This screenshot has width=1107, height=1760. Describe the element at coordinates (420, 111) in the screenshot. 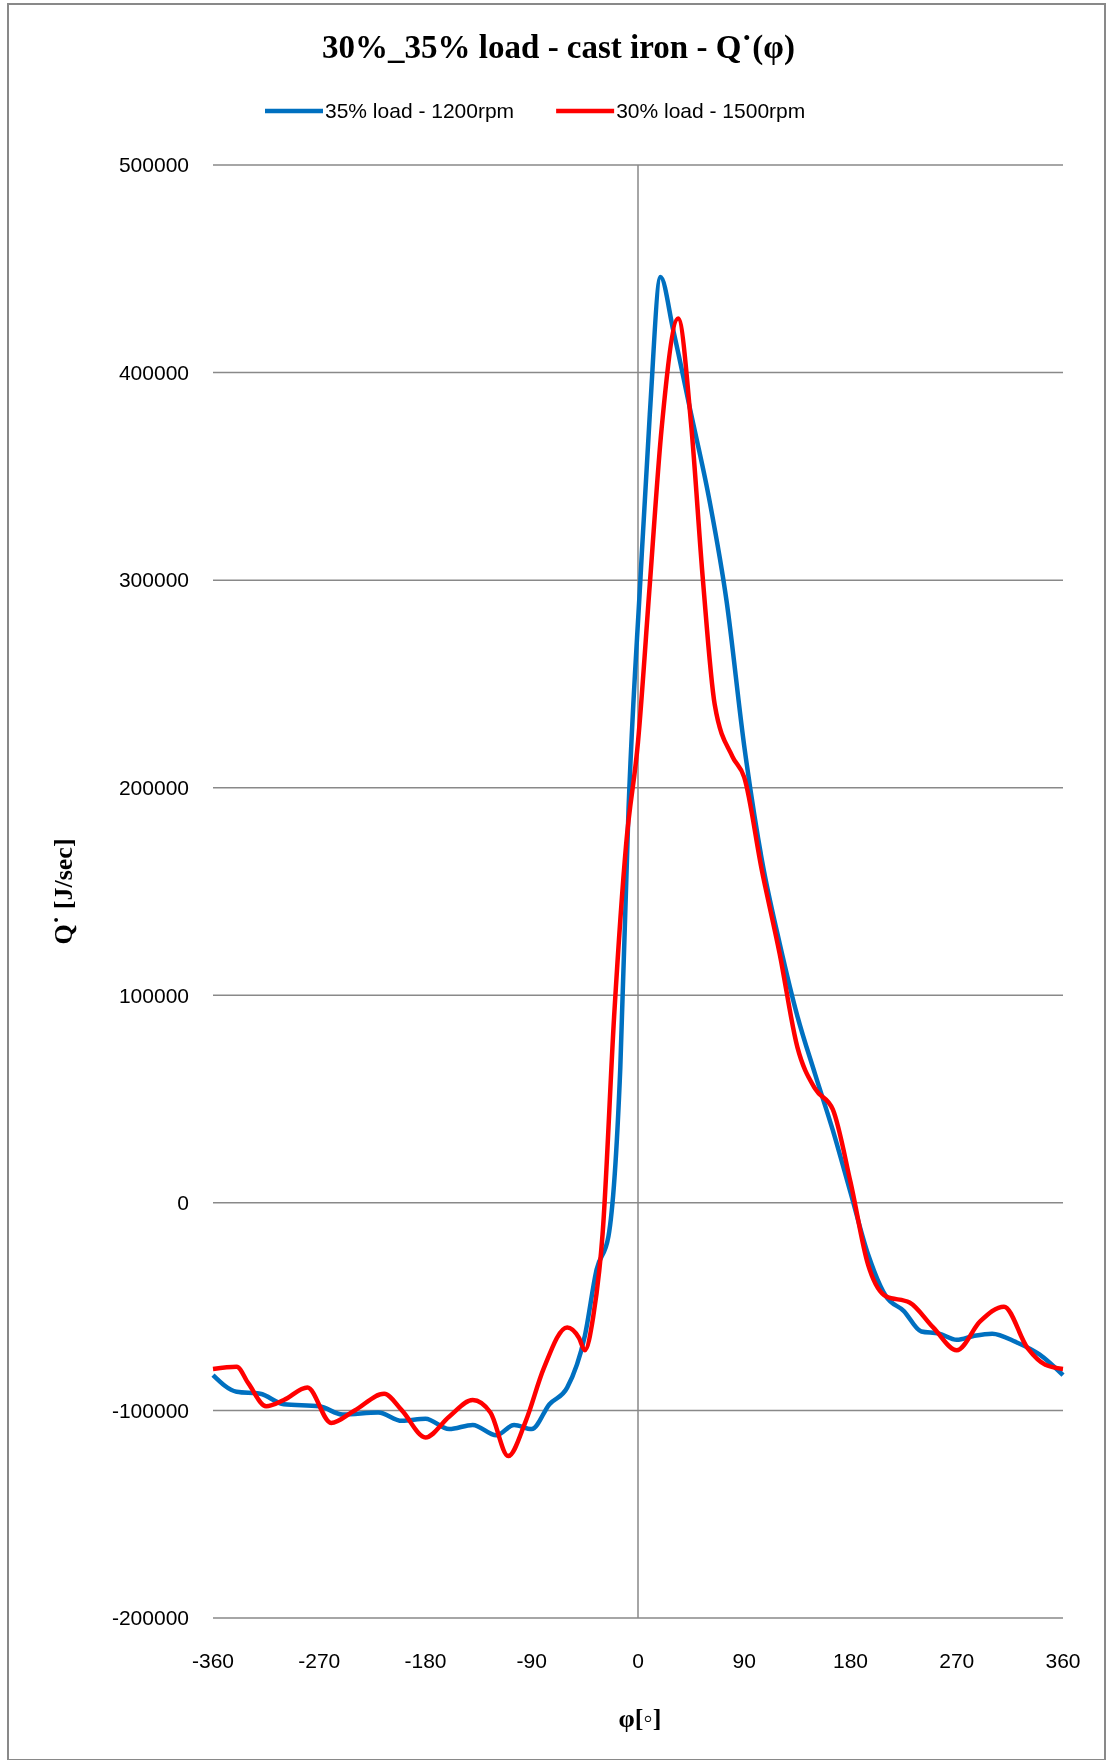

I see `legend-label: 35% load - 1200rpm` at that location.